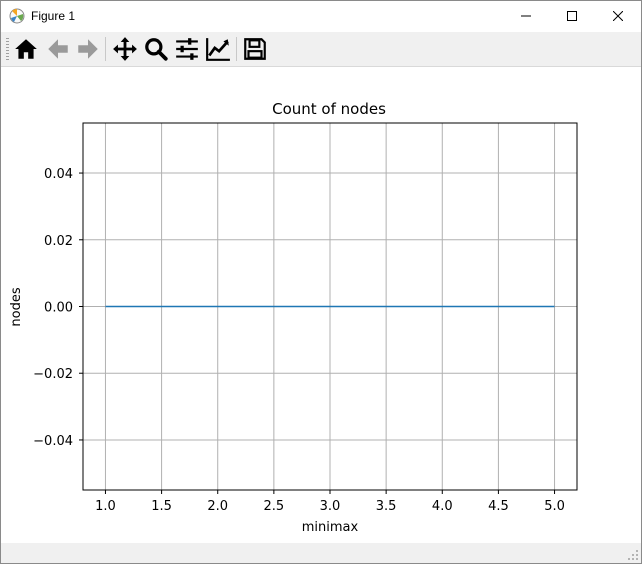 This screenshot has height=564, width=642. Describe the element at coordinates (498, 506) in the screenshot. I see `x-tick-label: 4.5` at that location.